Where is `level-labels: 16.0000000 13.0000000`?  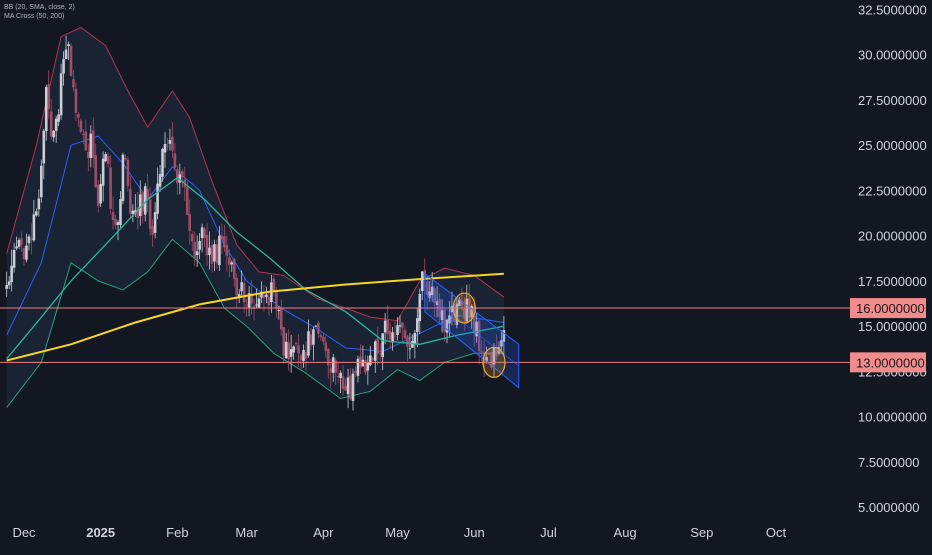 level-labels: 16.0000000 13.0000000 is located at coordinates (888, 335).